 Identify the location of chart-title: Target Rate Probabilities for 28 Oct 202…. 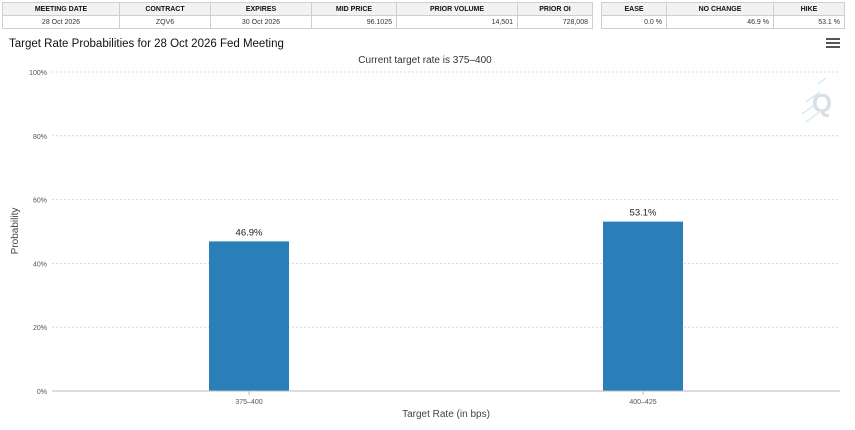
(146, 44).